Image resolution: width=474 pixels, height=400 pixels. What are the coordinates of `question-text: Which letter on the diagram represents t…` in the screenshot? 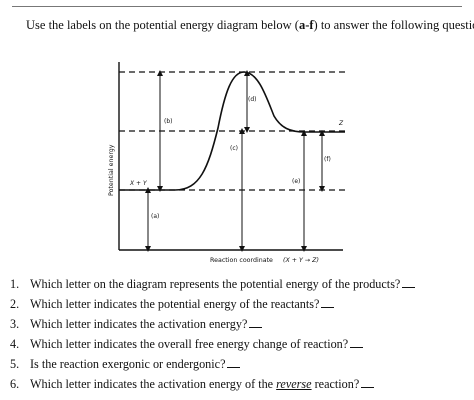 It's located at (215, 284).